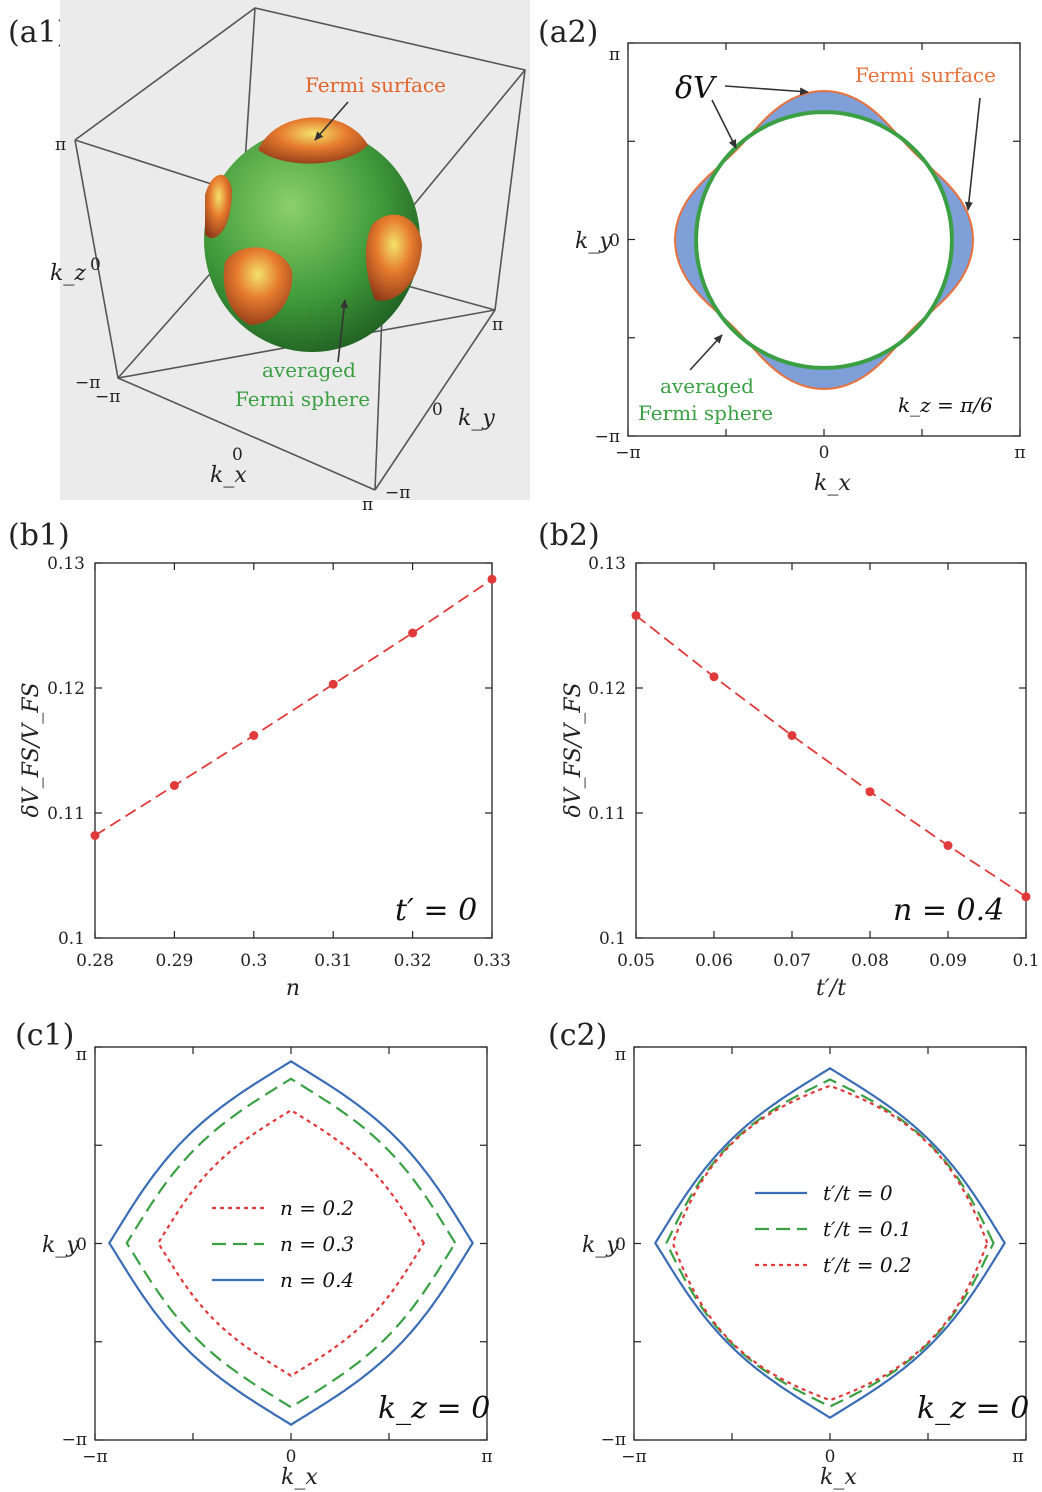 This screenshot has width=1042, height=1492. Describe the element at coordinates (317, 1208) in the screenshot. I see `c1-legend-label: n = 0.2` at that location.